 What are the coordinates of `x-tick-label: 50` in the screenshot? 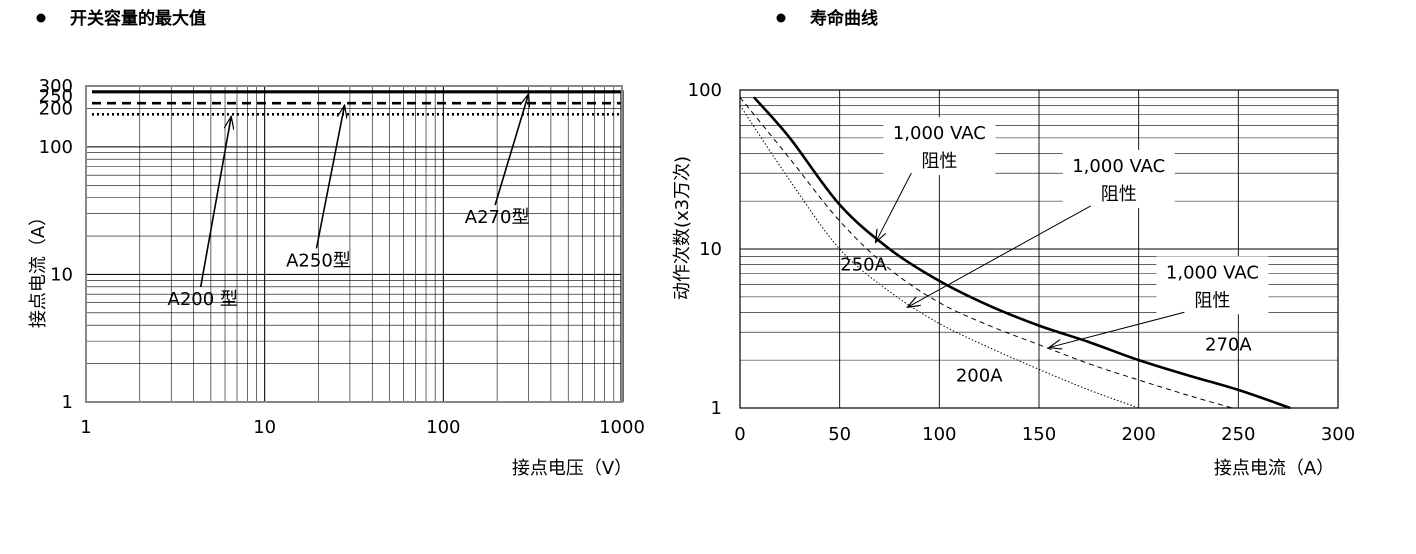 It's located at (839, 434).